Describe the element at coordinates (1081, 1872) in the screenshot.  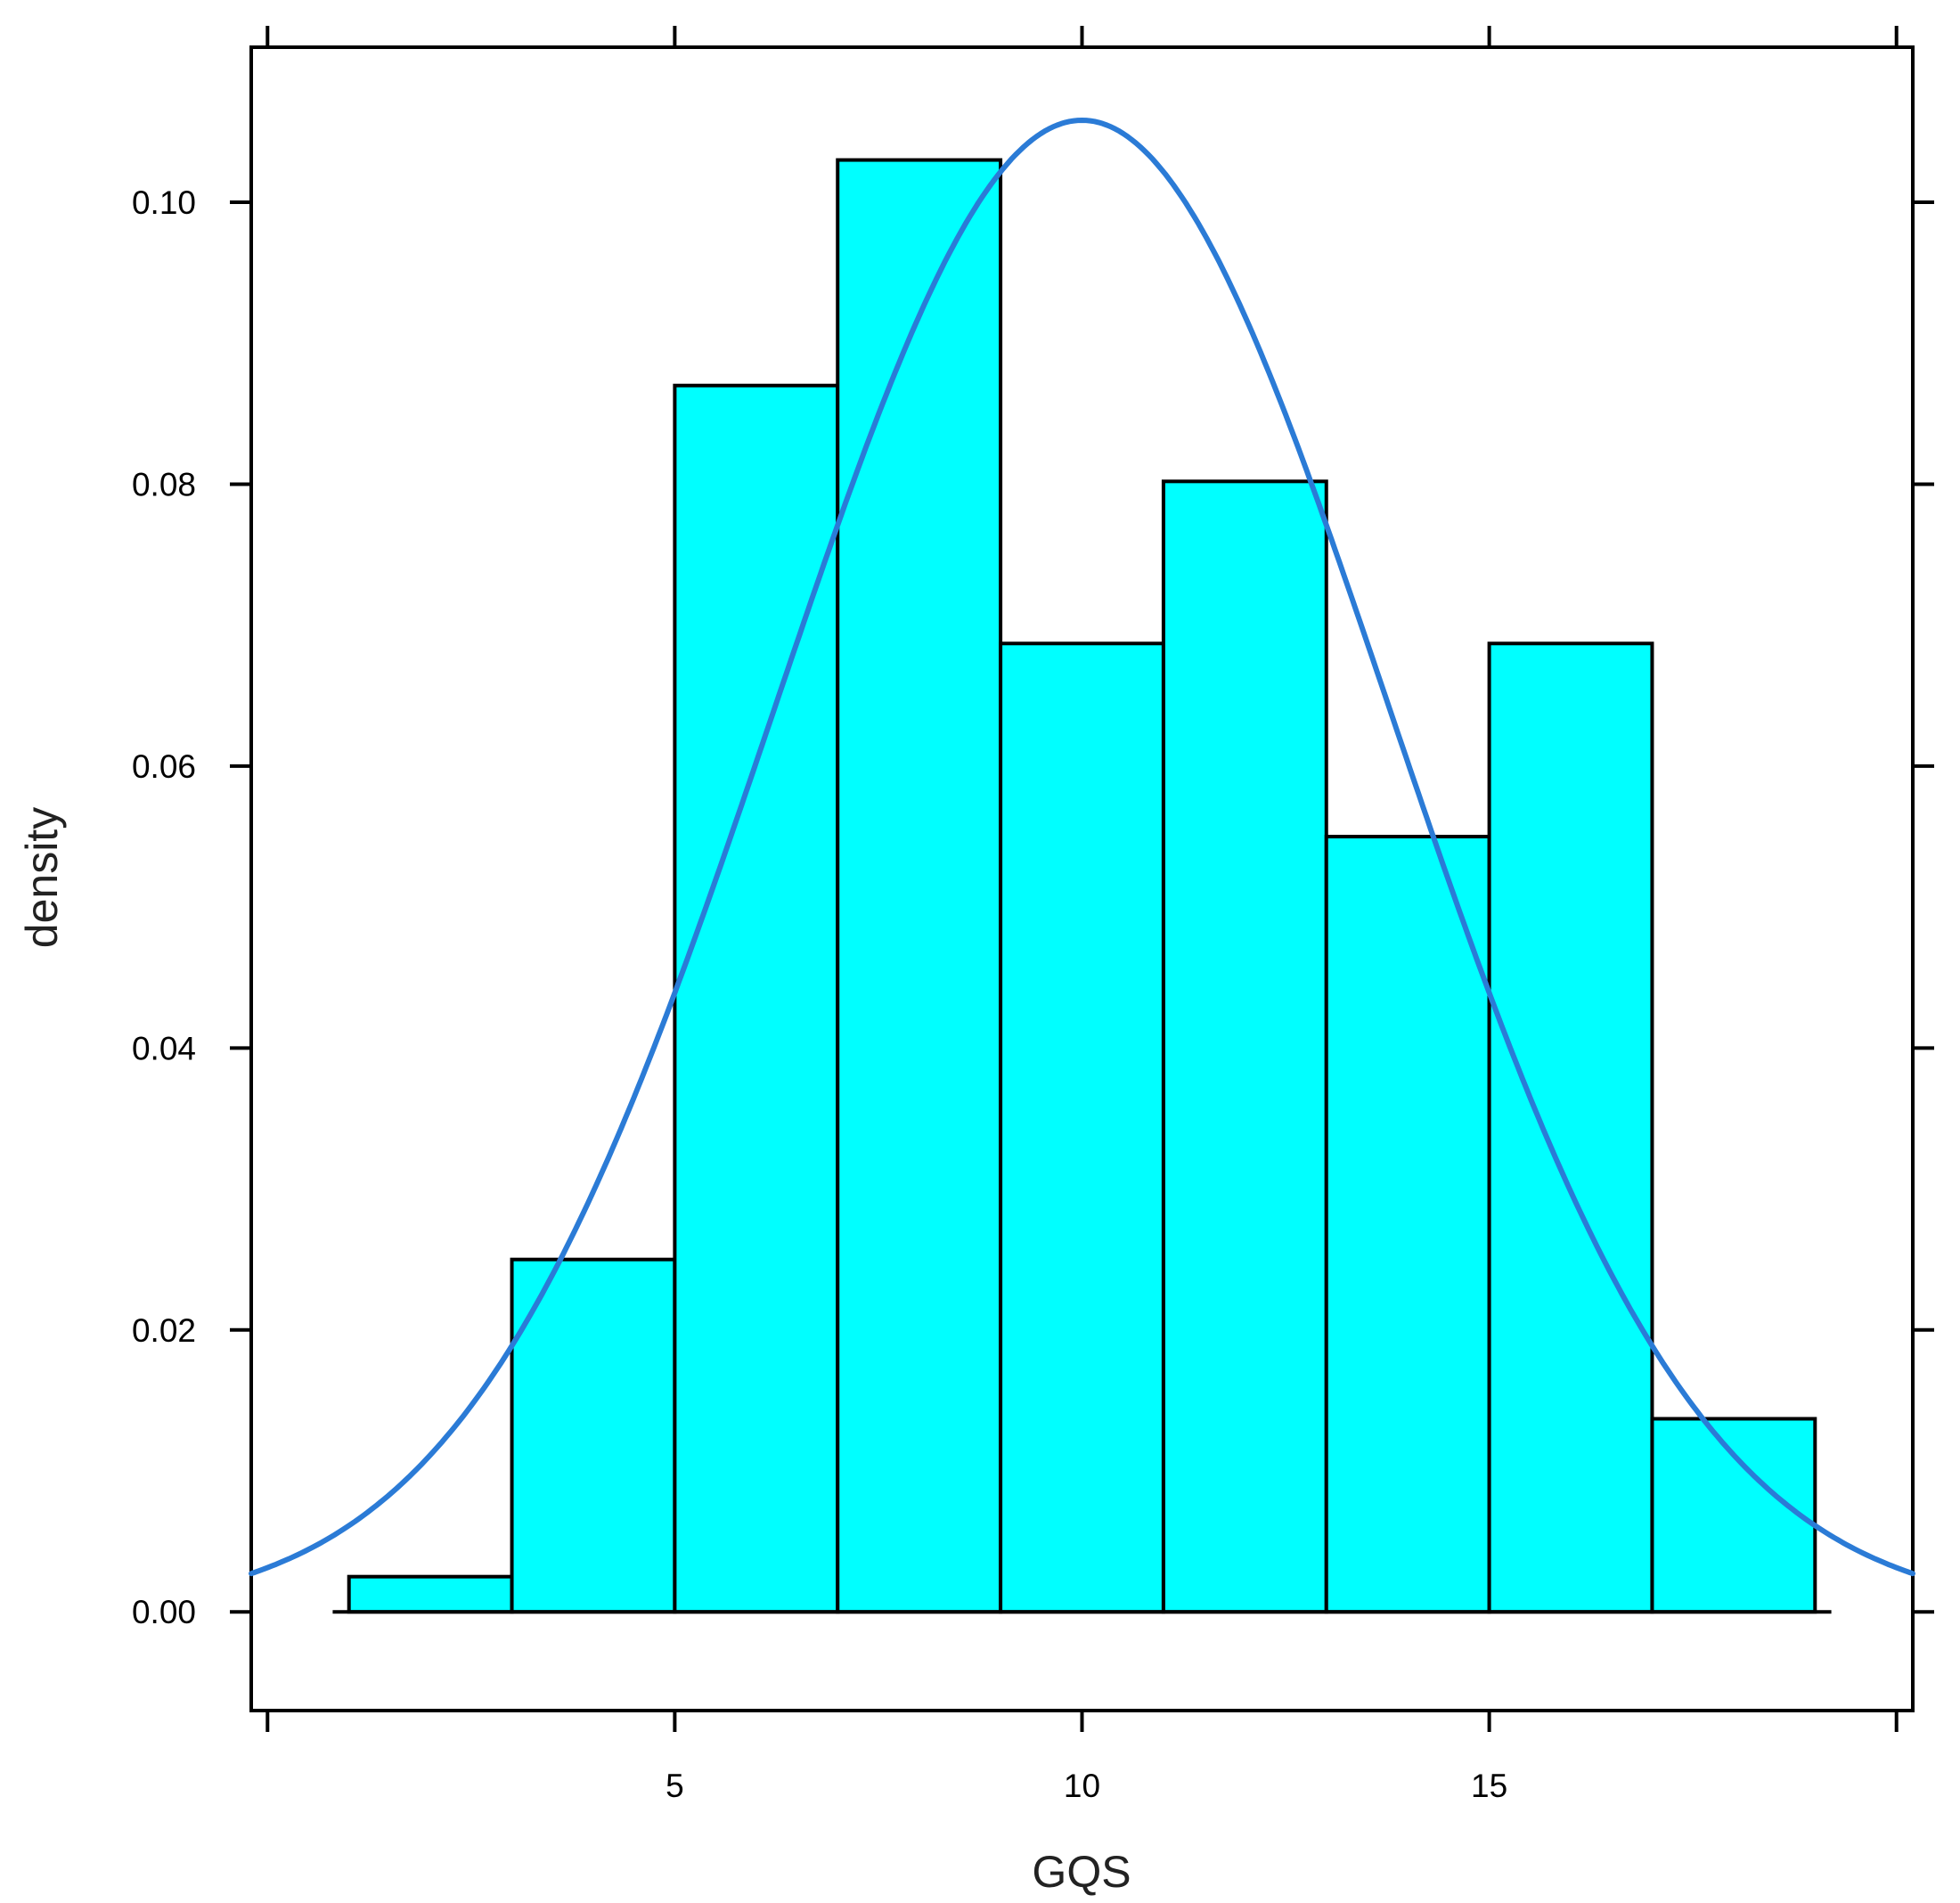
I see `x-axis-title: GQS` at that location.